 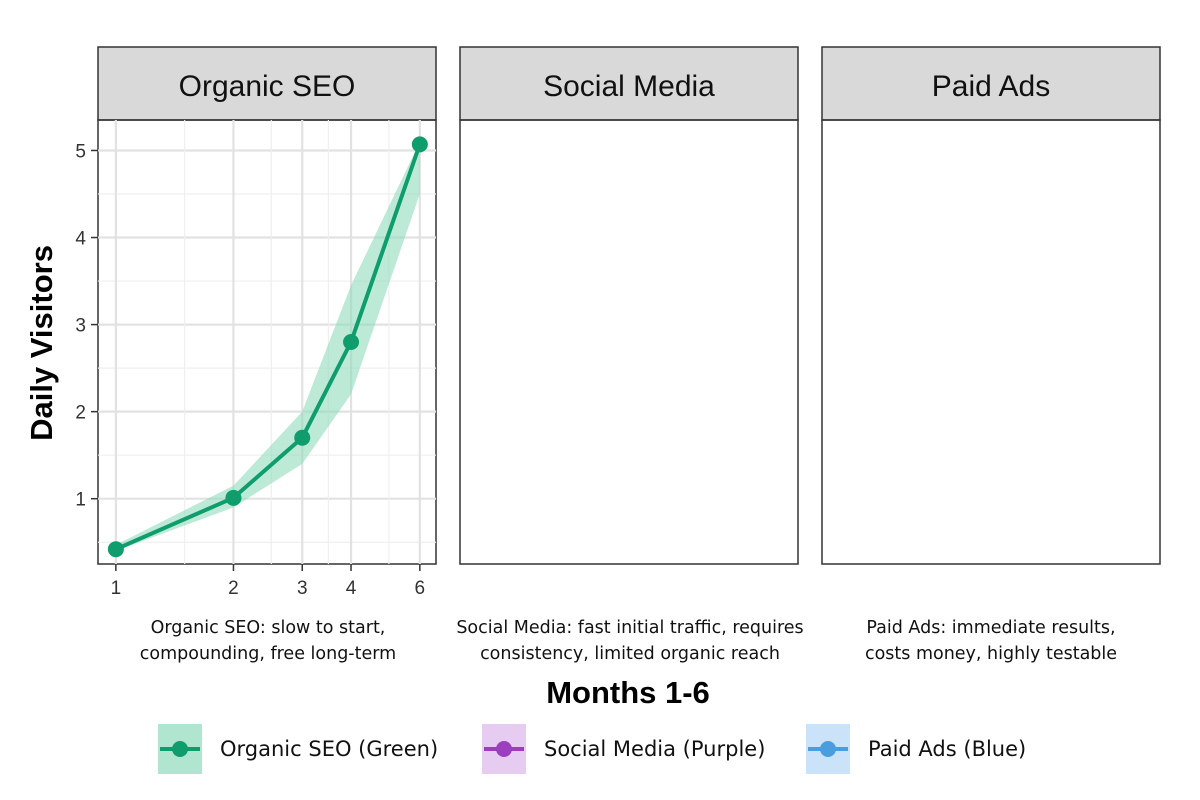 What do you see at coordinates (268, 581) in the screenshot?
I see `x-ticks: 1 2 3 4 6` at bounding box center [268, 581].